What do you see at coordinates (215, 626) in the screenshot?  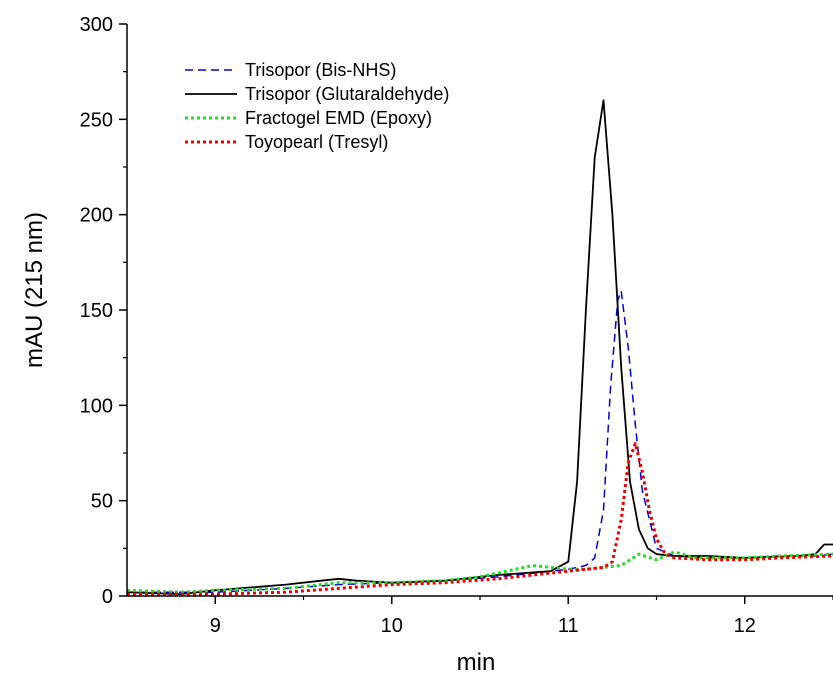 I see `x-tick-label: 9` at bounding box center [215, 626].